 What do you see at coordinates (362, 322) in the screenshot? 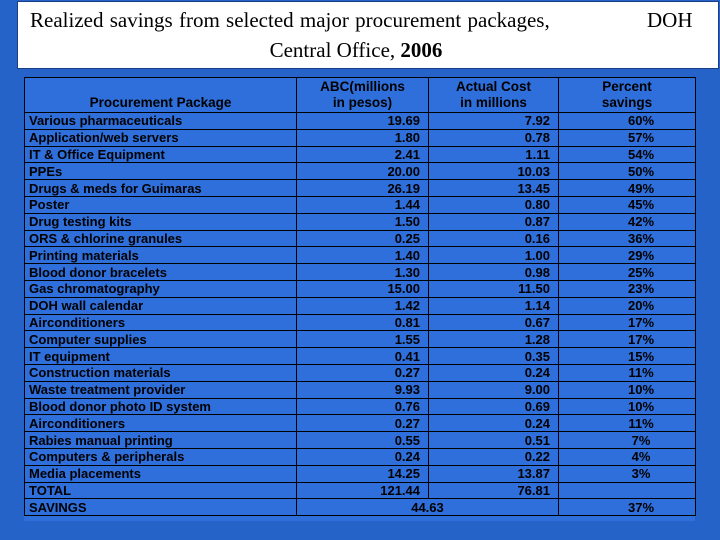
I see `cell-abc: 0.81` at bounding box center [362, 322].